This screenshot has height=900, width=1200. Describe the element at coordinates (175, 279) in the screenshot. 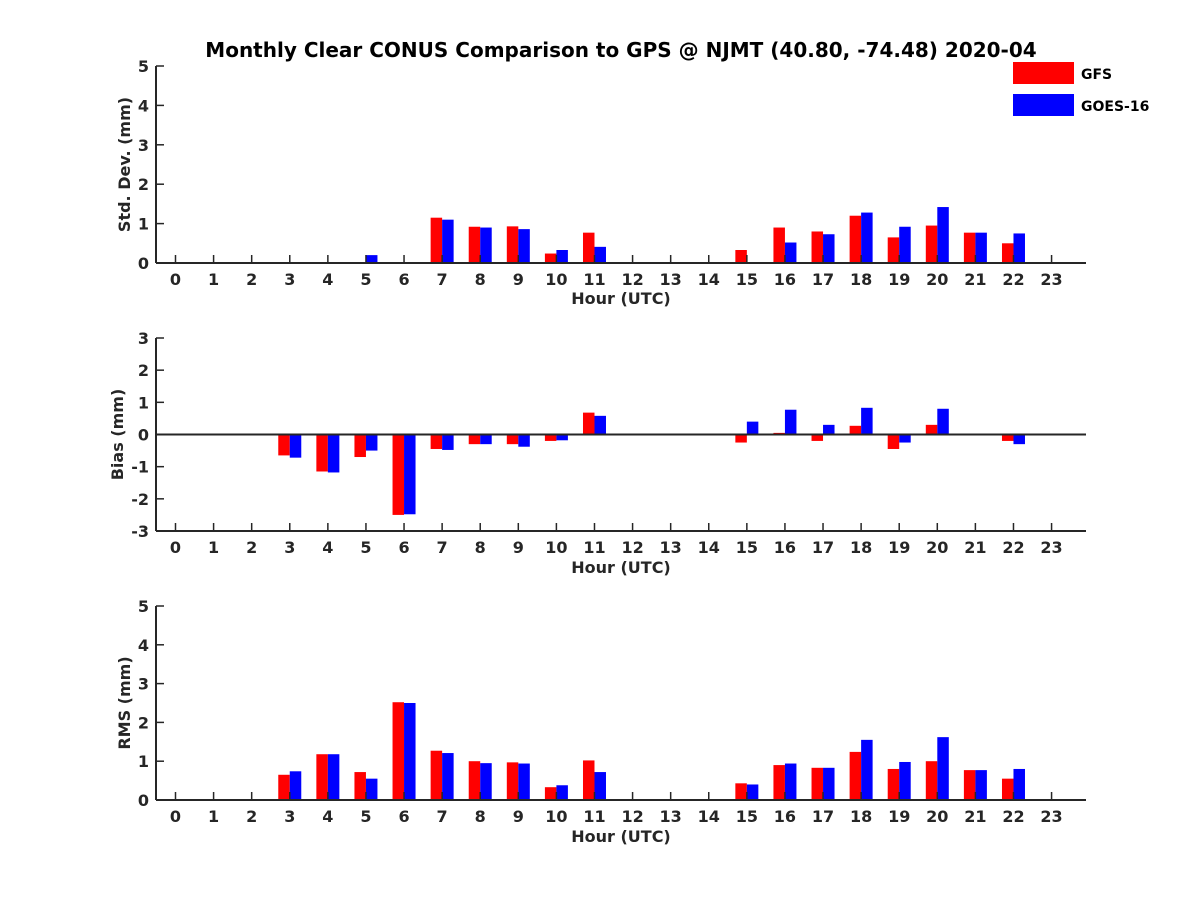

I see `x-tick-label: 0` at that location.